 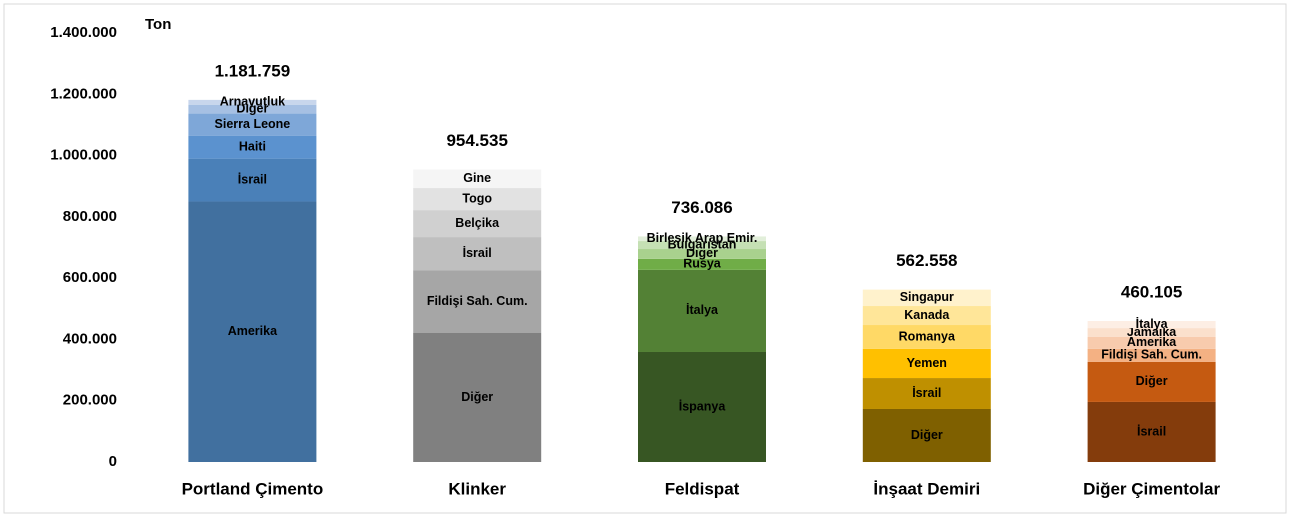 I want to click on segment-label: Sierra Leone, so click(x=253, y=124).